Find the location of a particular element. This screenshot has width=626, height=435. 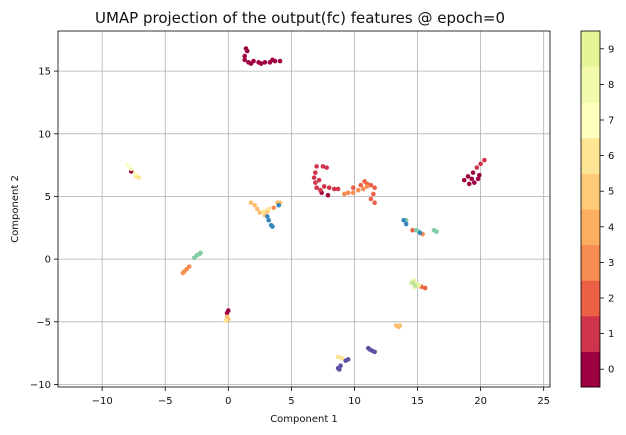

colorbar: 0 1 2 3 4 5 6 7 8 9 is located at coordinates (597, 209).